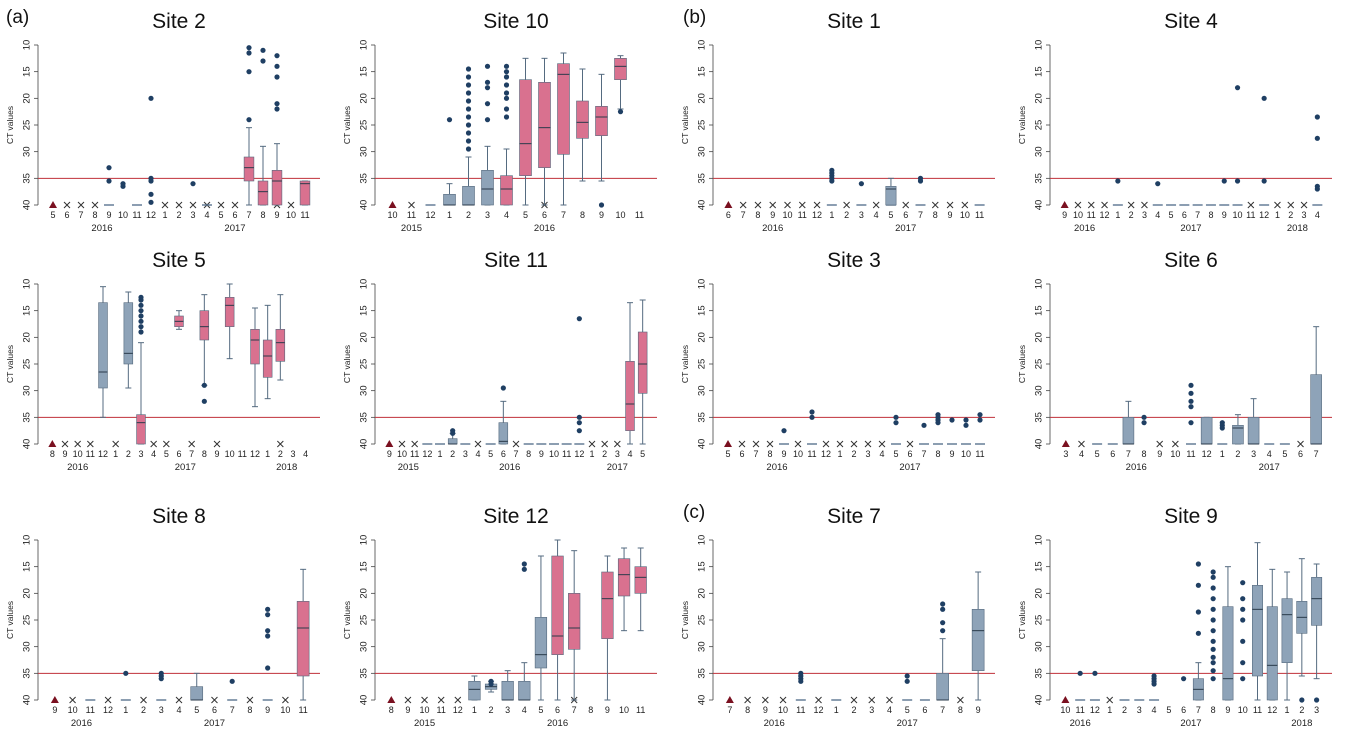  I want to click on y-axis-label: CT values, so click(1022, 364).